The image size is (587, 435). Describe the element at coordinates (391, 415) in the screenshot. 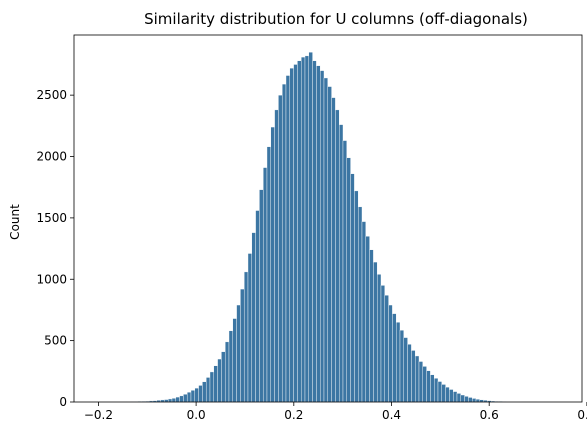

I see `x-tick-label: 0.4` at that location.